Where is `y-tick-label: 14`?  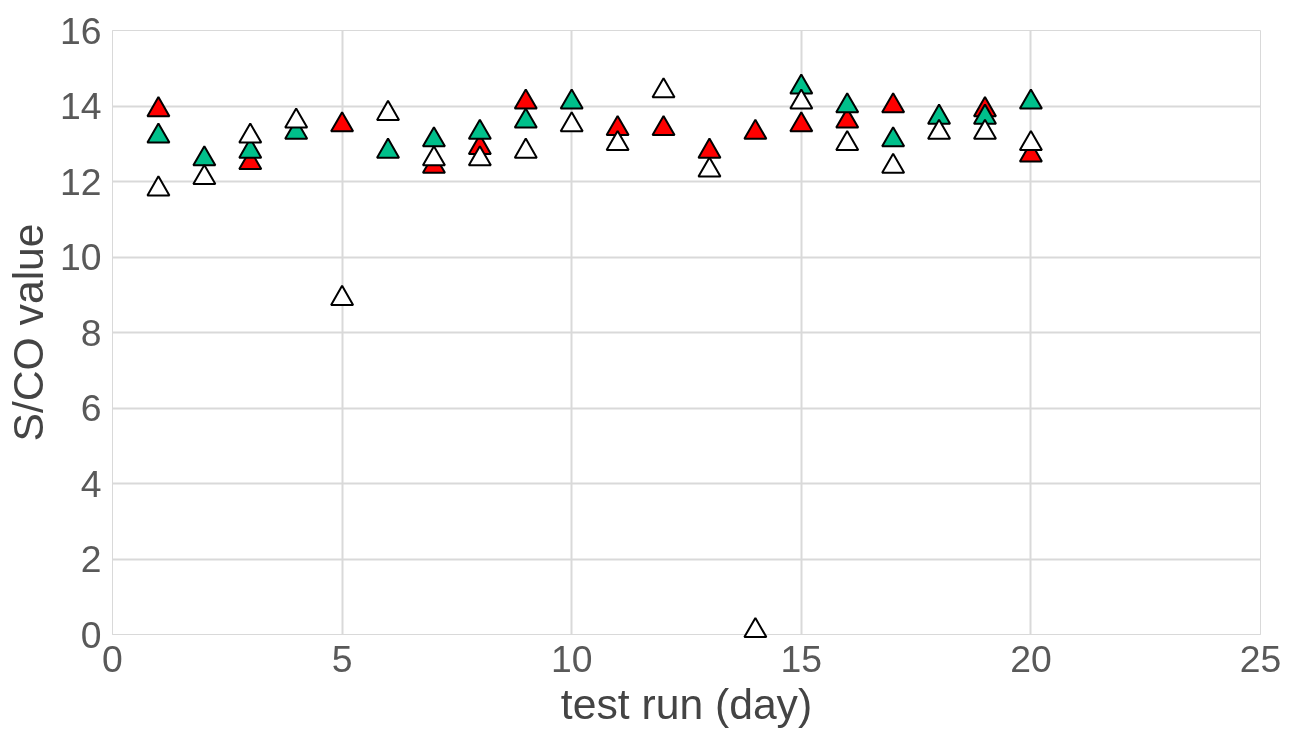 y-tick-label: 14 is located at coordinates (80, 106).